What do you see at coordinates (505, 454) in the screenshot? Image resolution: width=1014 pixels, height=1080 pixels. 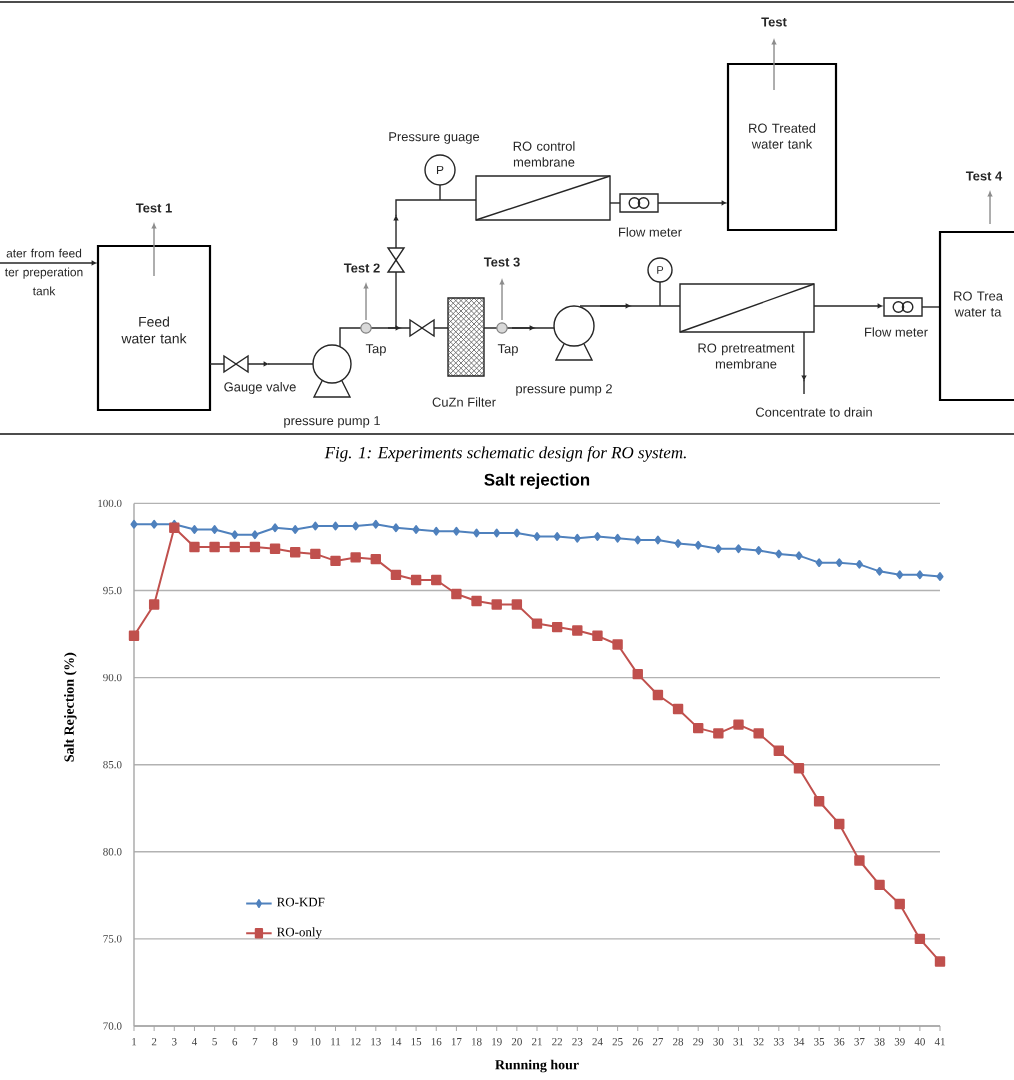 I see `text: Fig. 1: Experiments schematic design for RO system.` at bounding box center [505, 454].